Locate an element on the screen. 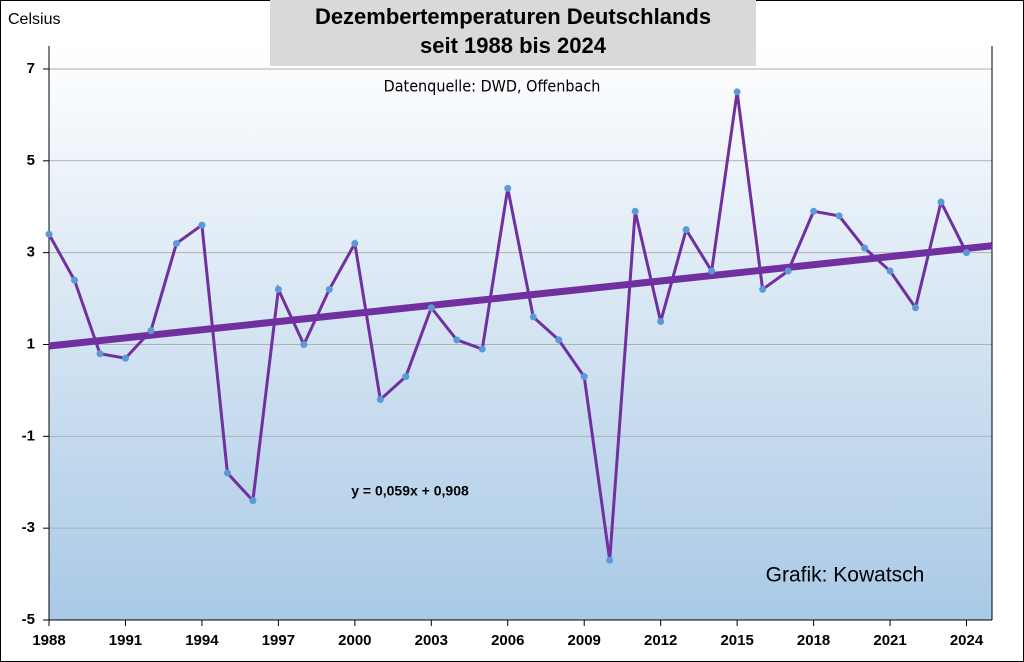 The width and height of the screenshot is (1024, 662). trend-equation: y = 0,059x + 0,908 is located at coordinates (410, 491).